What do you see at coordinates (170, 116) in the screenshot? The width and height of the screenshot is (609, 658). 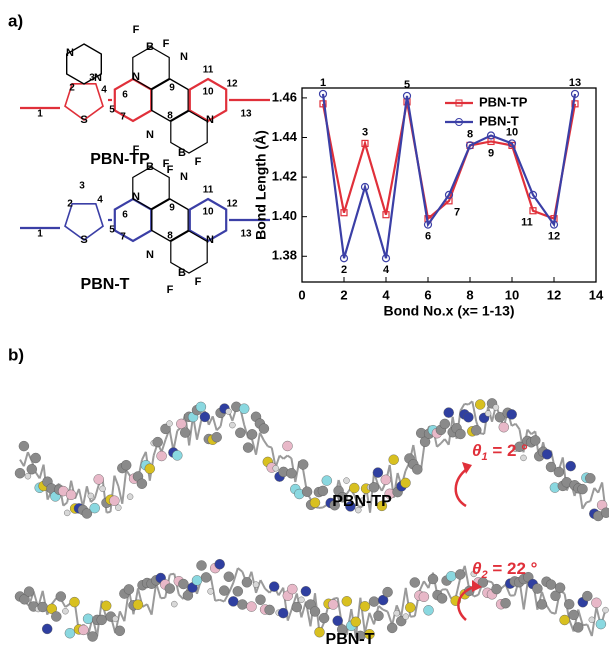 I see `label: 8` at bounding box center [170, 116].